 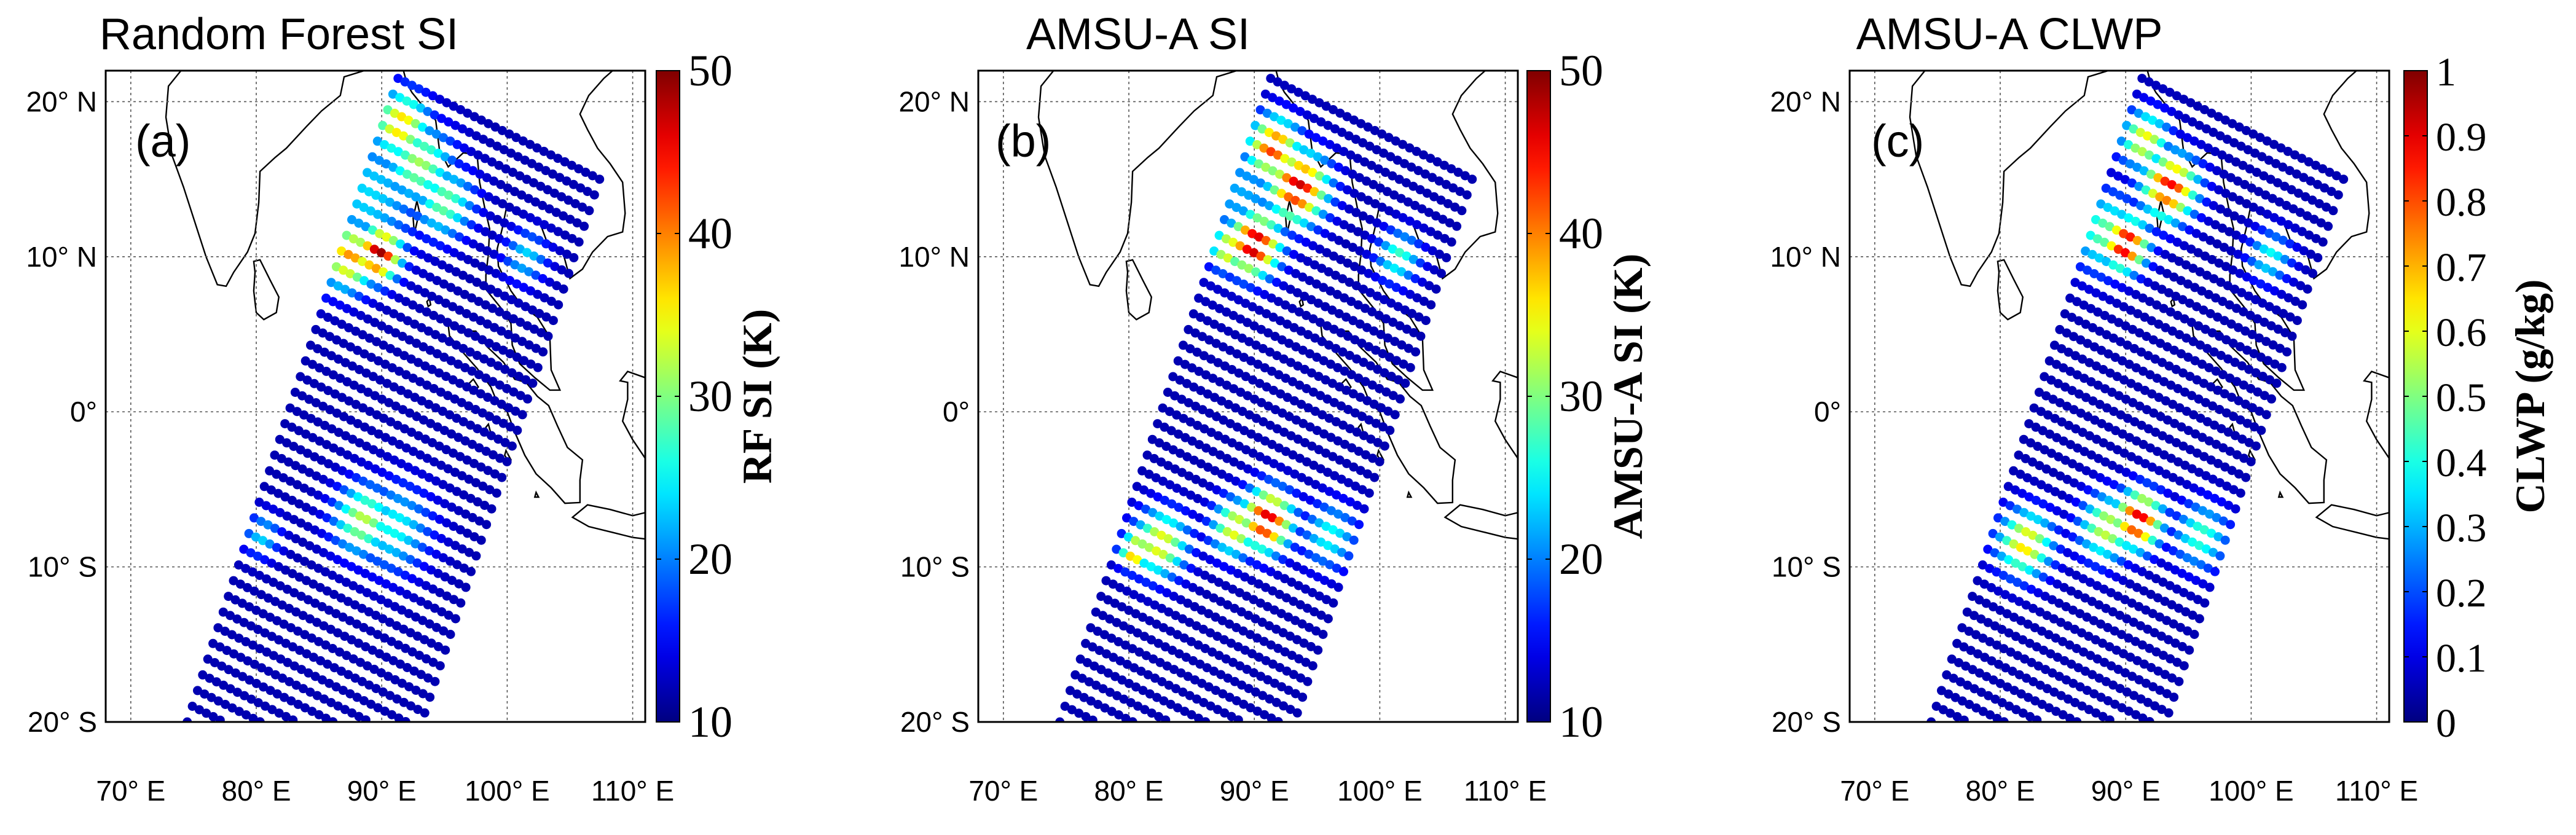 What do you see at coordinates (1139, 290) in the screenshot?
I see `coastline` at bounding box center [1139, 290].